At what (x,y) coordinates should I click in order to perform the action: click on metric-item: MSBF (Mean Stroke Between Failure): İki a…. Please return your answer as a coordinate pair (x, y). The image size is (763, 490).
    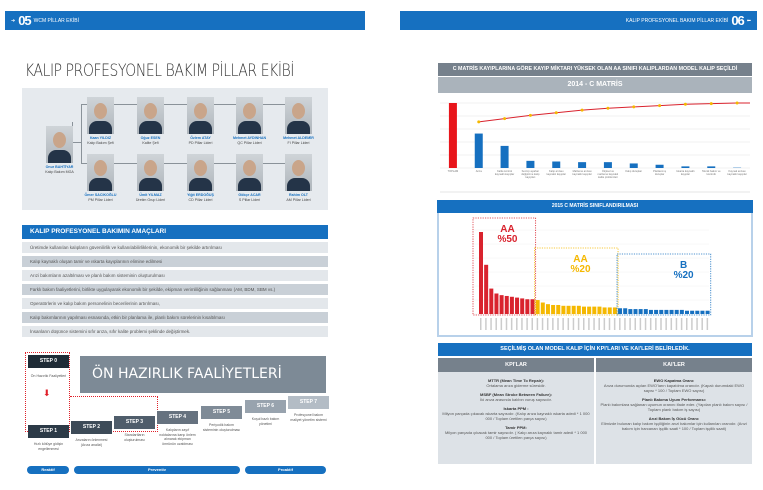
    Looking at the image, I should click on (516, 397).